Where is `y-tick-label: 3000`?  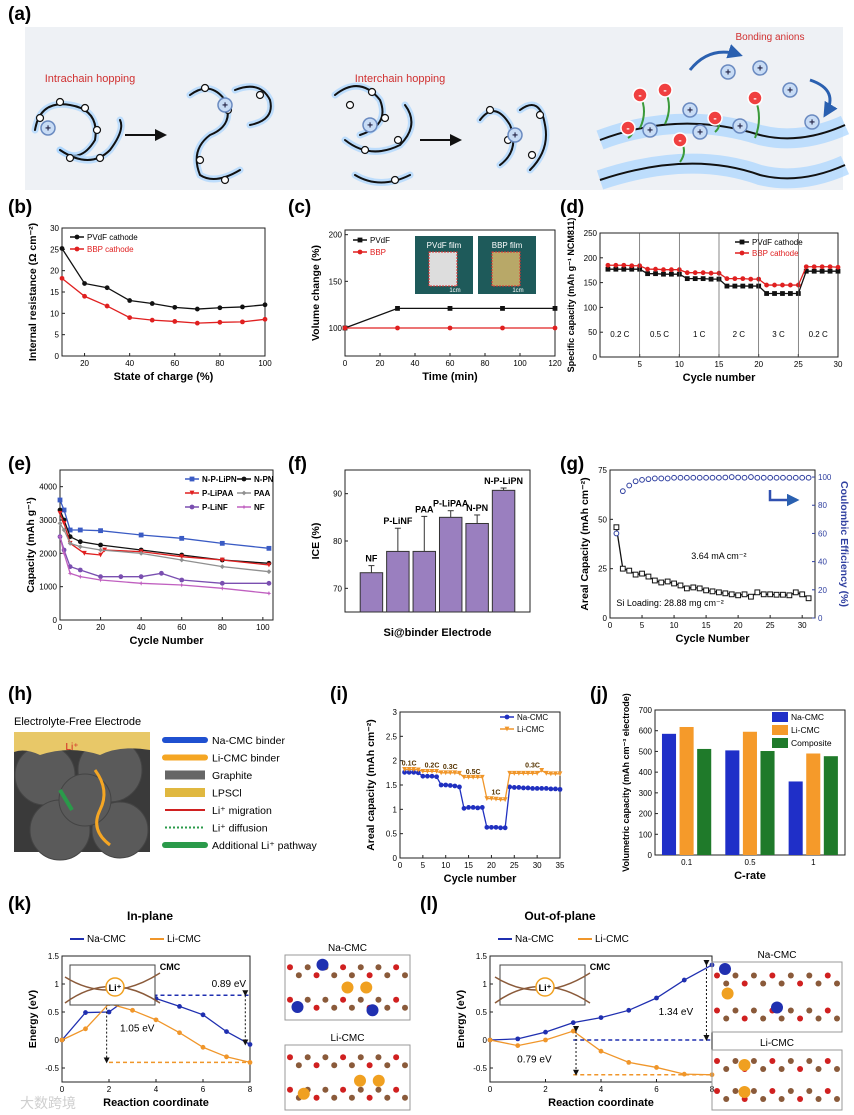
y-tick-label: 3000 is located at coordinates (48, 520).